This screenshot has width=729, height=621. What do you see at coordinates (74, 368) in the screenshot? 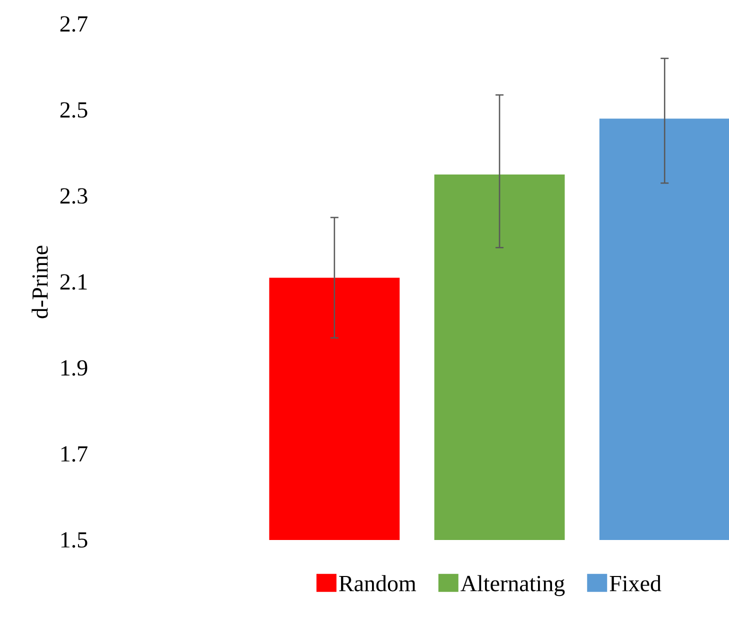
I see `y-tick-label: 1.9` at bounding box center [74, 368].